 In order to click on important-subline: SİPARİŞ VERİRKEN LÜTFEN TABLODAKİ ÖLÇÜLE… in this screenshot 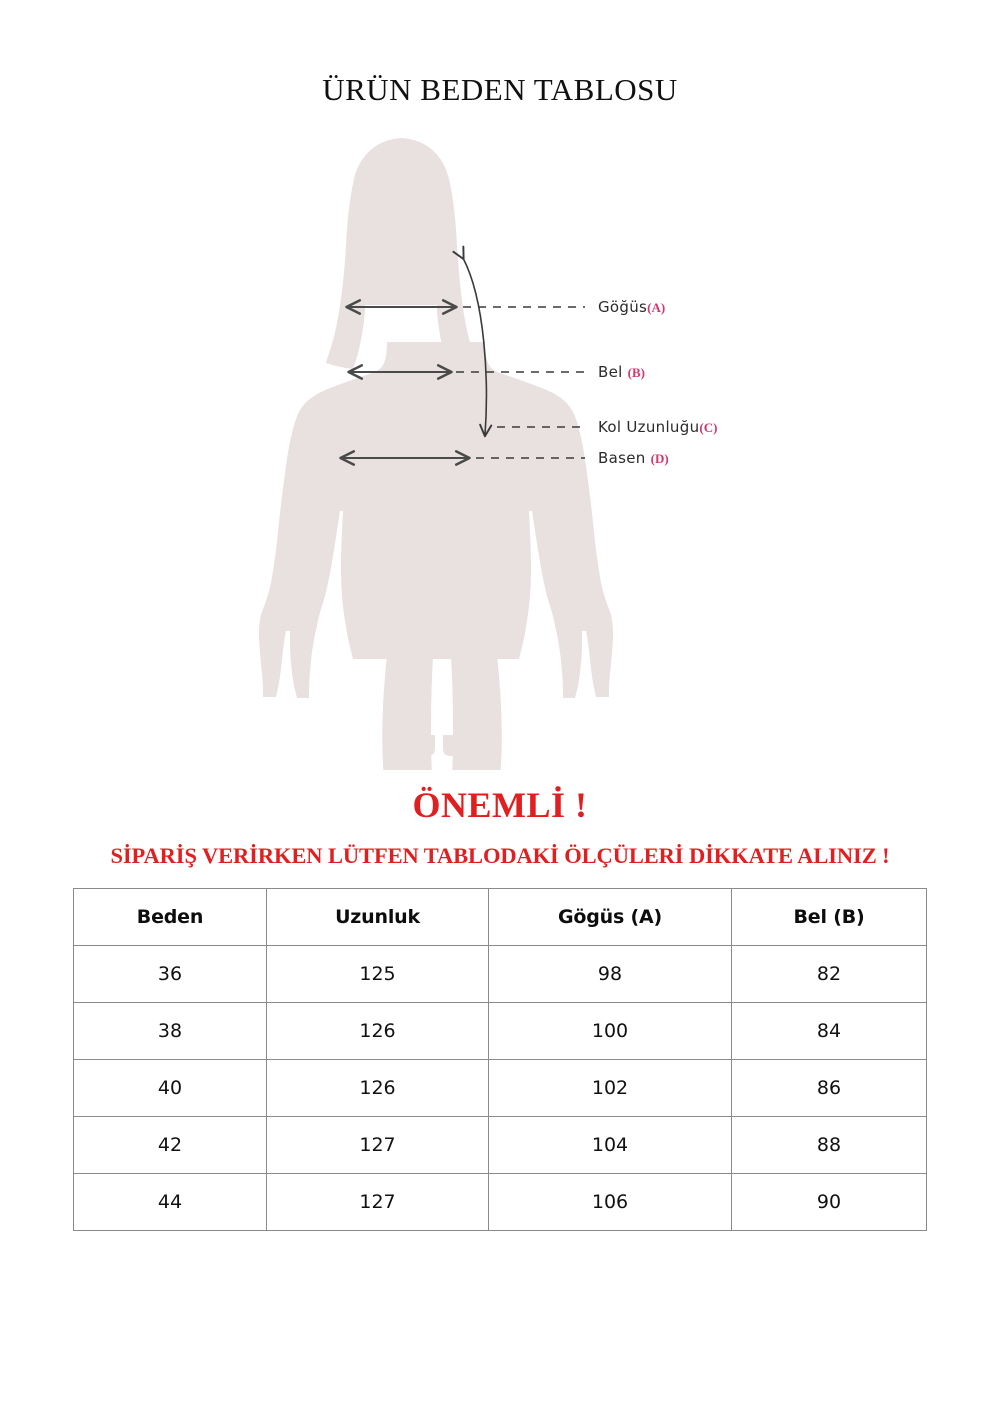, I will do `click(500, 855)`.